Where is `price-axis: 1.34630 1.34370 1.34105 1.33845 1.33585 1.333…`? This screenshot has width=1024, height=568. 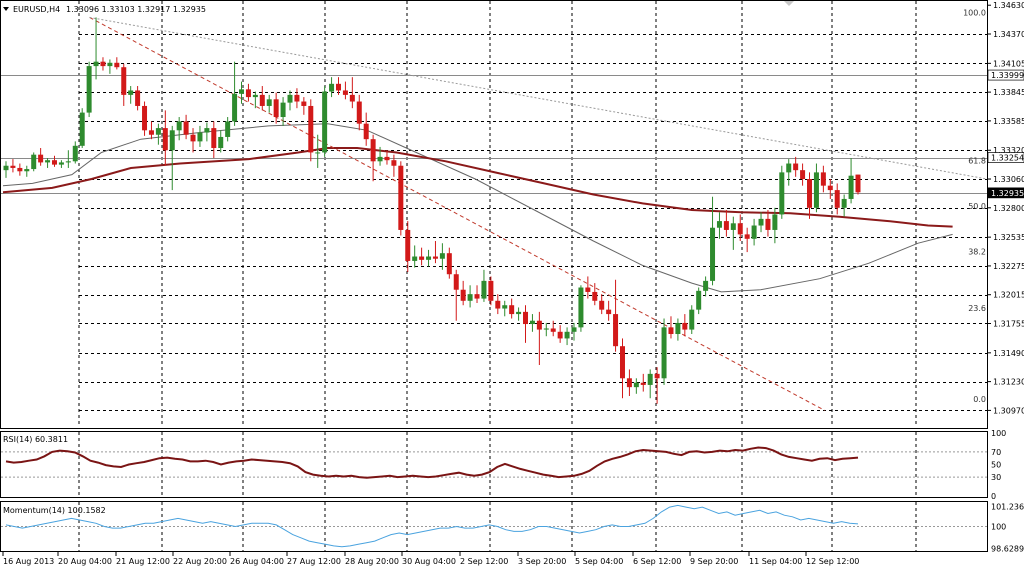 price-axis: 1.34630 1.34370 1.34105 1.33845 1.33585 1.333… is located at coordinates (1005, 208).